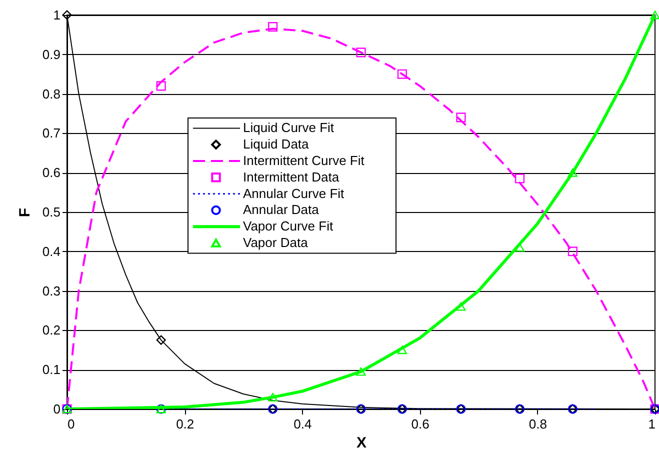  I want to click on legend-label: Intermittent Curve Fit, so click(304, 160).